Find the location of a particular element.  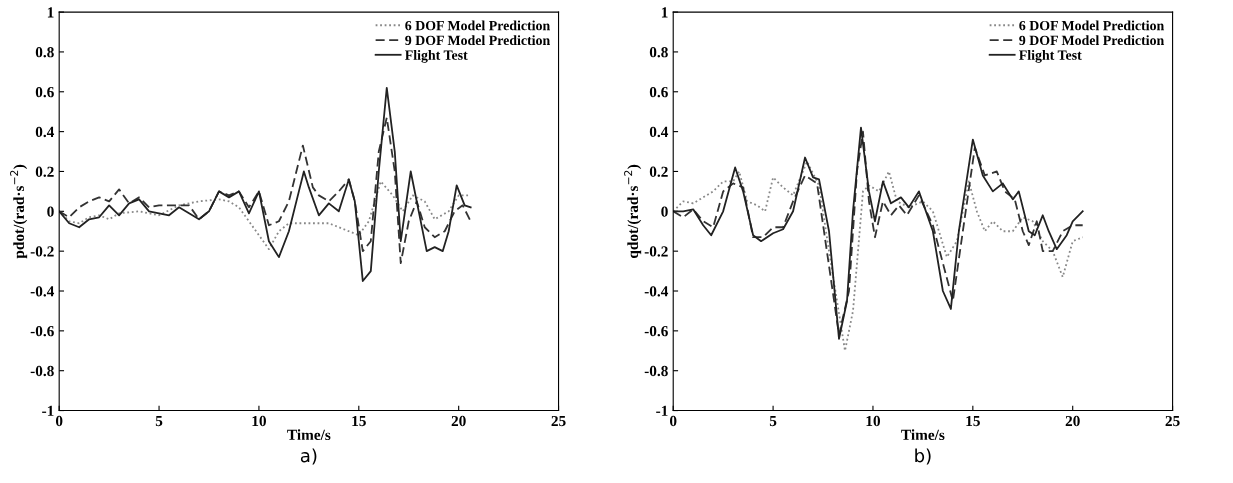

y-axis-title: pdot/(rad·s$^{−2}$) is located at coordinates (19, 211).